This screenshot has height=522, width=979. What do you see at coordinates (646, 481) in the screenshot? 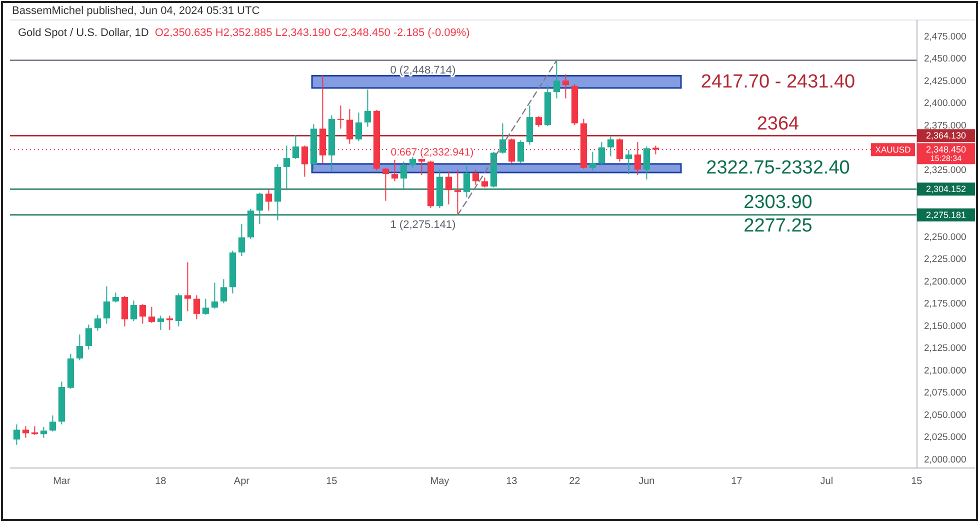
I see `x-tick-label: Jun` at bounding box center [646, 481].